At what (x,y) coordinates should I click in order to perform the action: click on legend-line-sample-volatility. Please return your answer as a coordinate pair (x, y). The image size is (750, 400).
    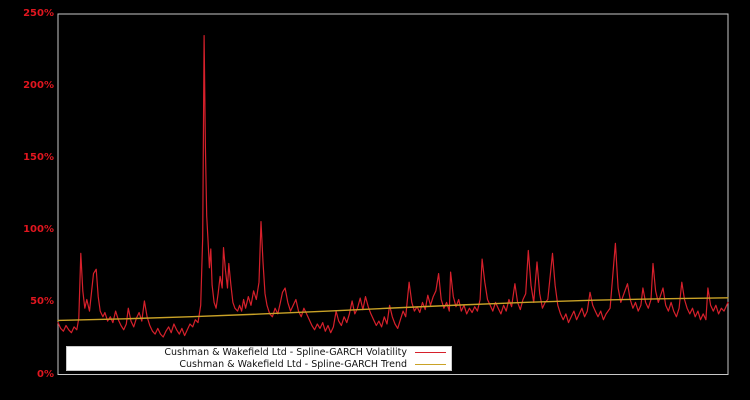
    Looking at the image, I should click on (430, 353).